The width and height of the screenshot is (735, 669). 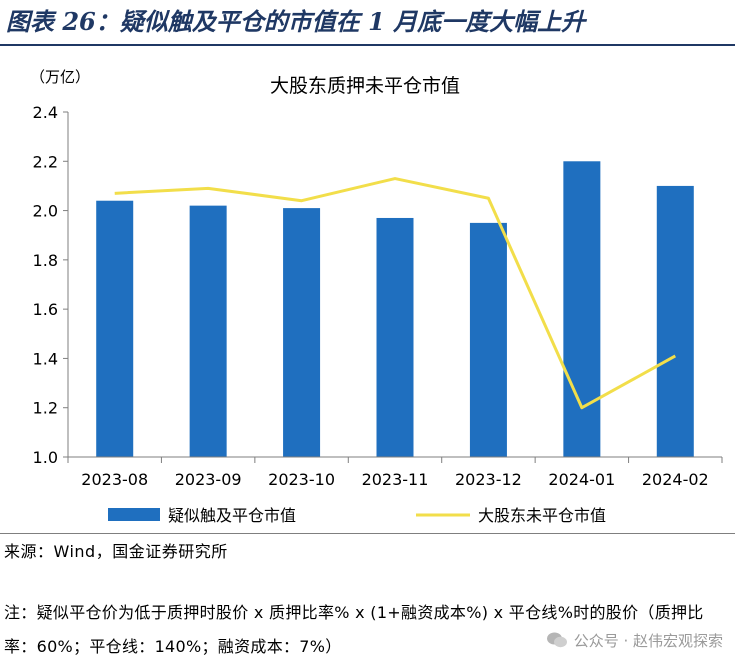 I want to click on legend-swatch-bar, so click(x=134, y=514).